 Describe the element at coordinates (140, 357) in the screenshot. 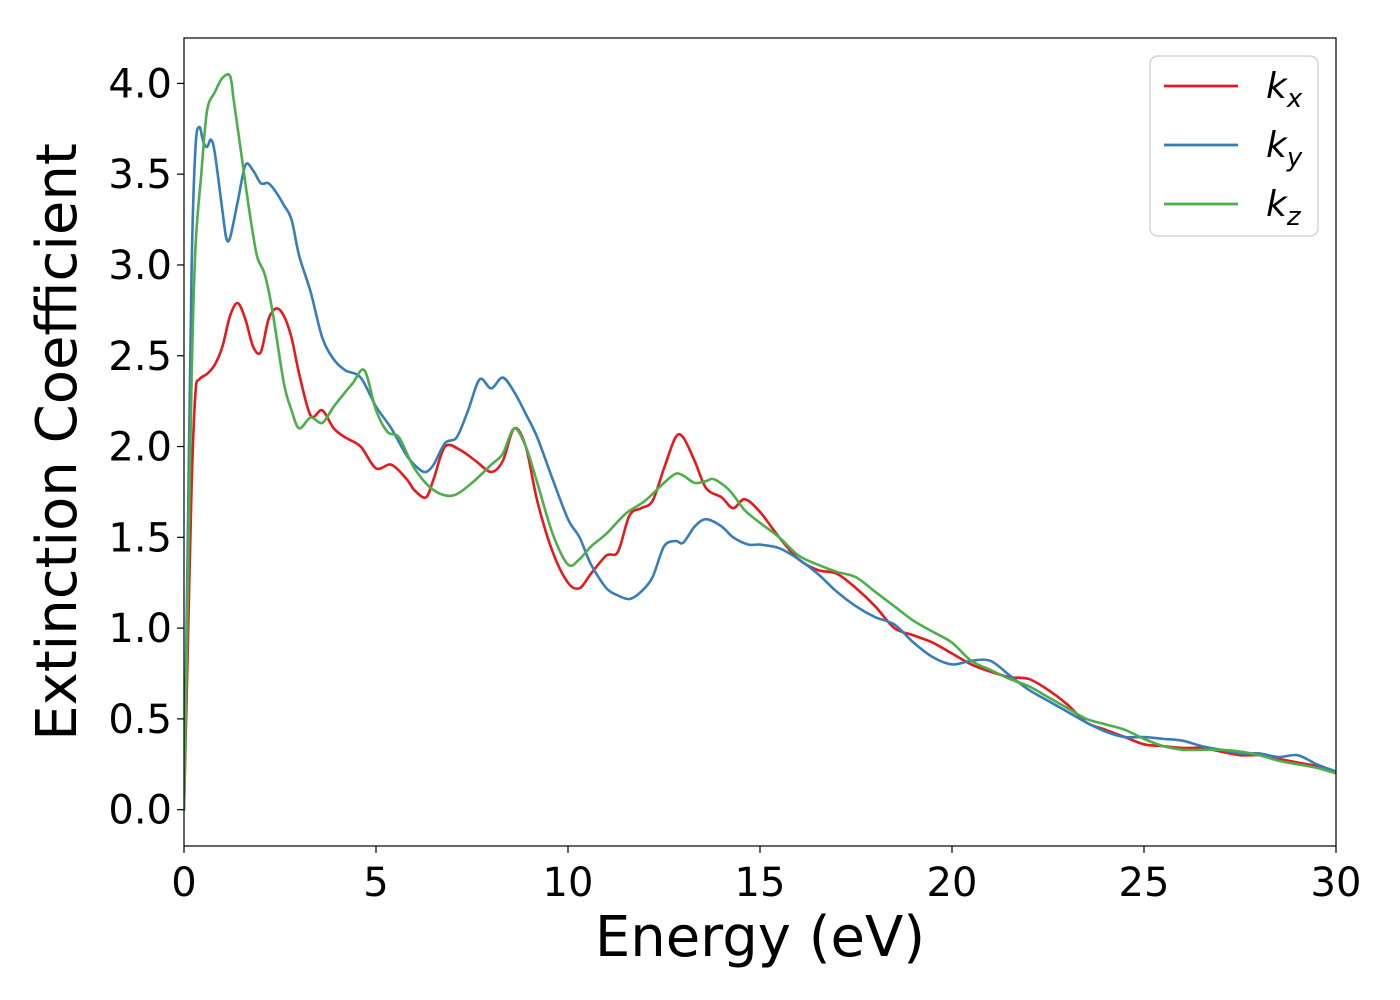

I see `y-tick-label: 2.5` at that location.